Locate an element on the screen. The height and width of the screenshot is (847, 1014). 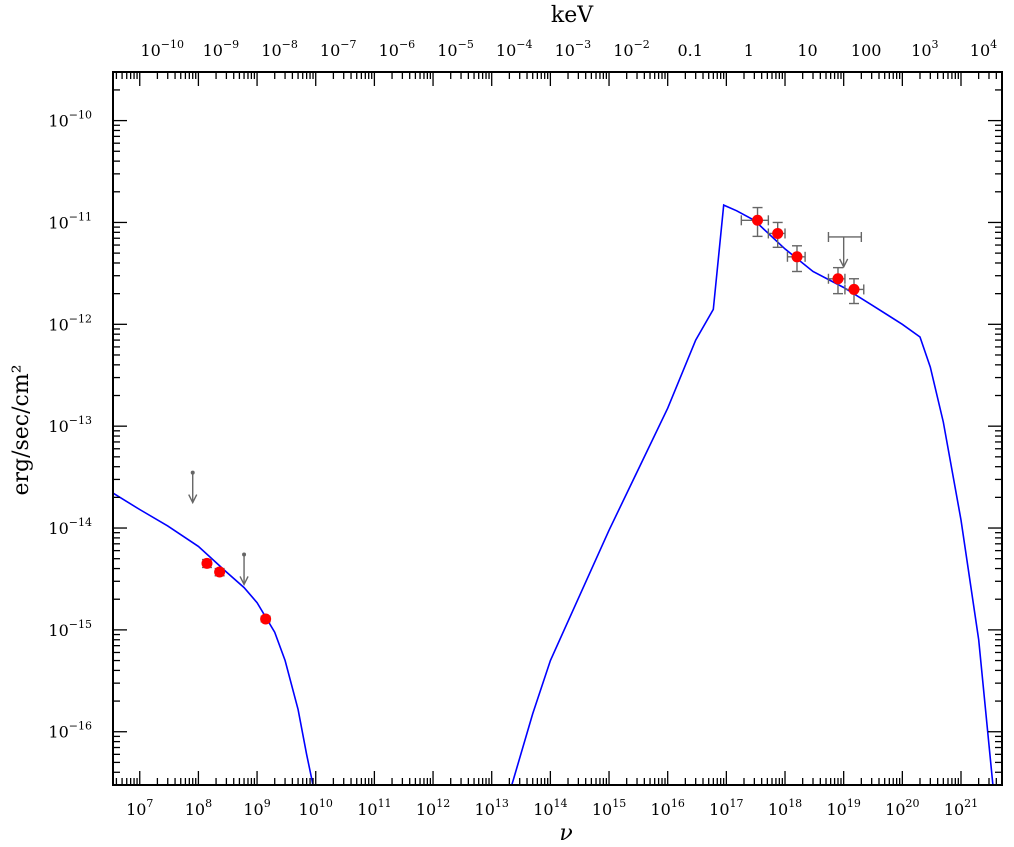
bottom-x-tick-label: 10¹² is located at coordinates (433, 808).